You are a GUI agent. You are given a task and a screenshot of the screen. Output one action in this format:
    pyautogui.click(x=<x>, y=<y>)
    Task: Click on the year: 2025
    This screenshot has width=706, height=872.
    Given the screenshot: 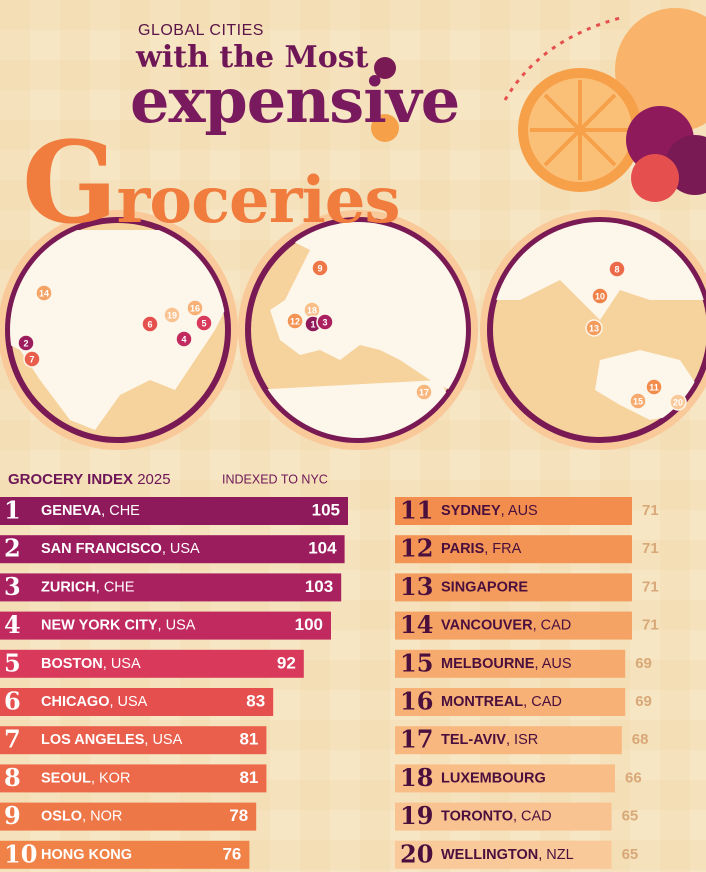 What is the action you would take?
    pyautogui.click(x=153, y=479)
    